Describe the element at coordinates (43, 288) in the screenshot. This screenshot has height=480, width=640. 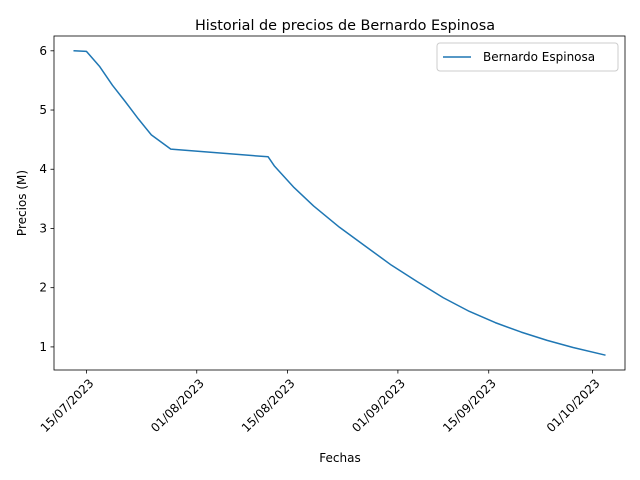
I see `y-tick-label: 2` at that location.